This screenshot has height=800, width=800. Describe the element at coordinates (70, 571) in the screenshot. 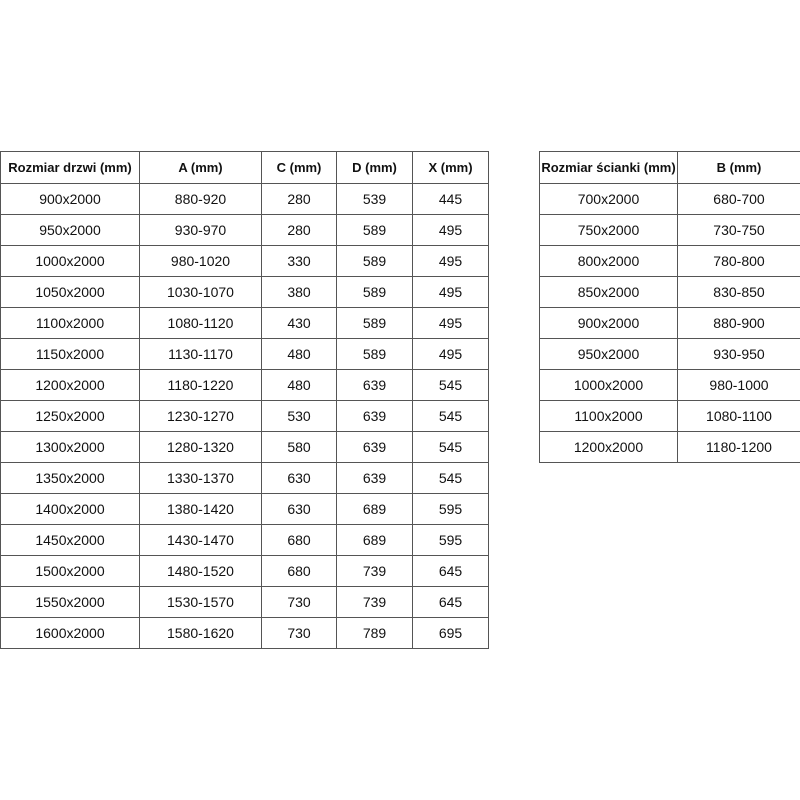

I see `table-cell: 1500x2000` at that location.